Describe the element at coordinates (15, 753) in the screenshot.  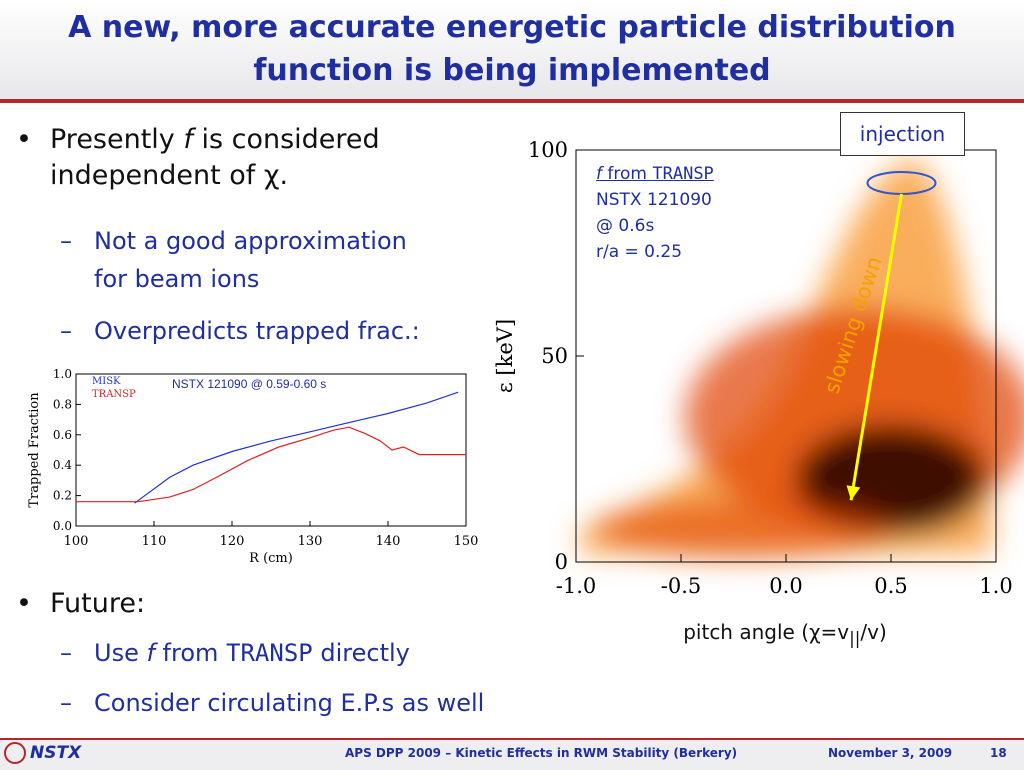
I see `nstx-logo-icon` at that location.